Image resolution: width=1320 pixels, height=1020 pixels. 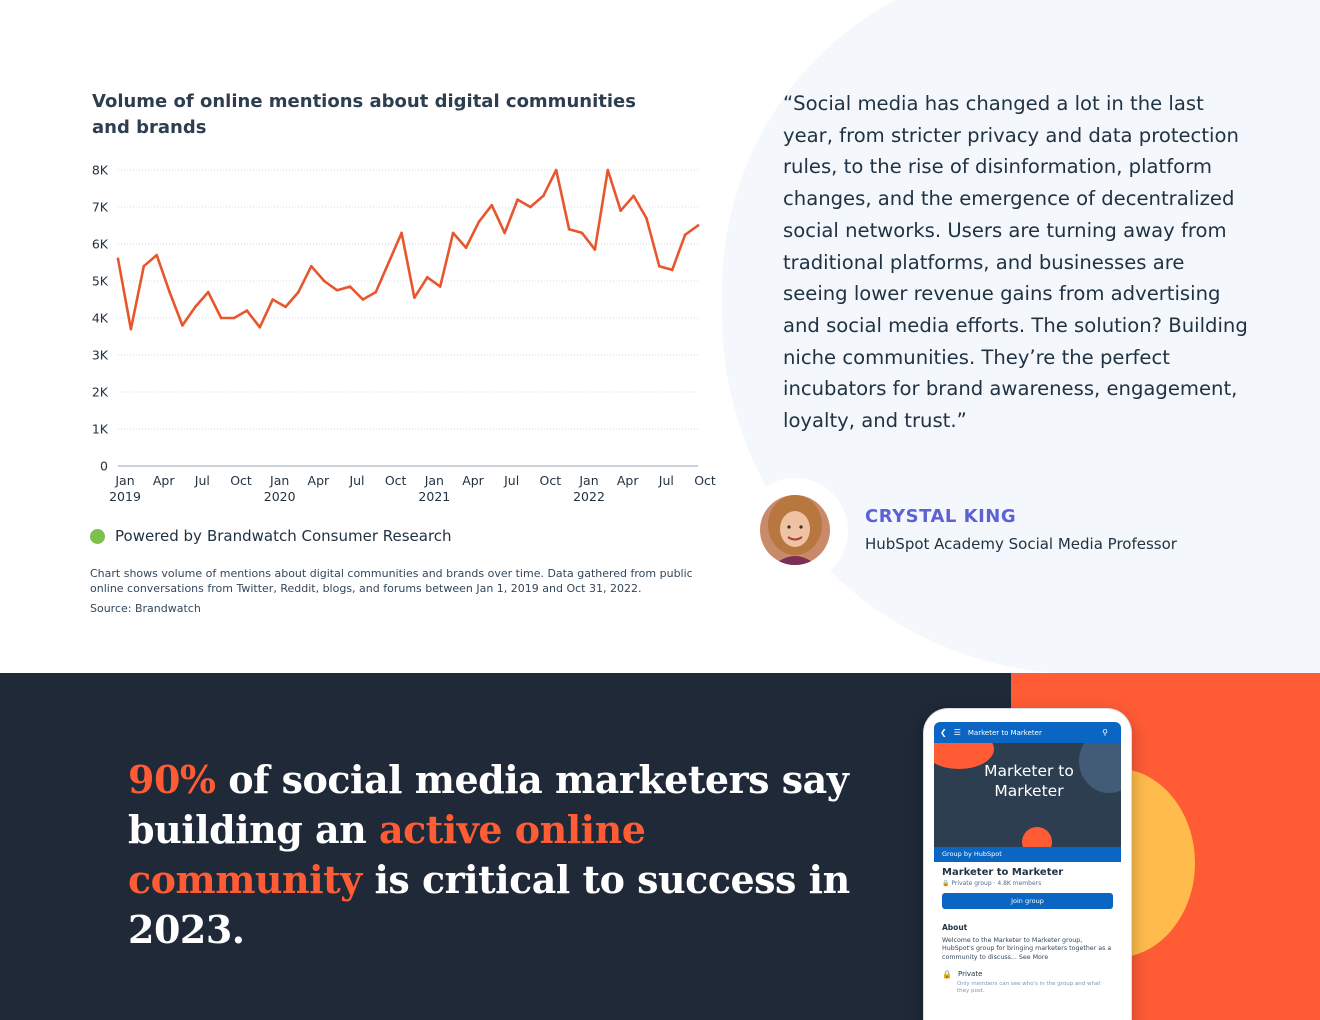 I want to click on x-tick-label-2021-01: Jan, so click(x=434, y=480).